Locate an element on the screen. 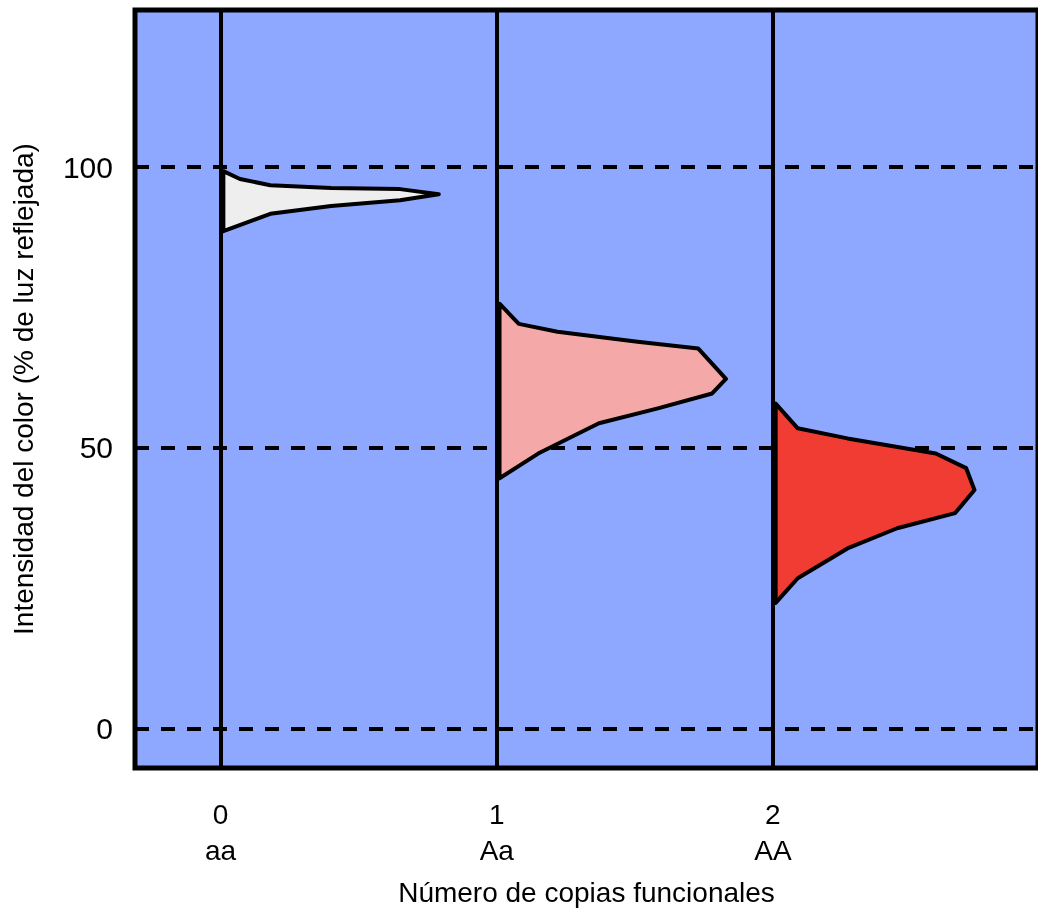 The height and width of the screenshot is (918, 1038). y-axis-title: Intensidad del color (% de luz reflejada) is located at coordinates (23, 389).